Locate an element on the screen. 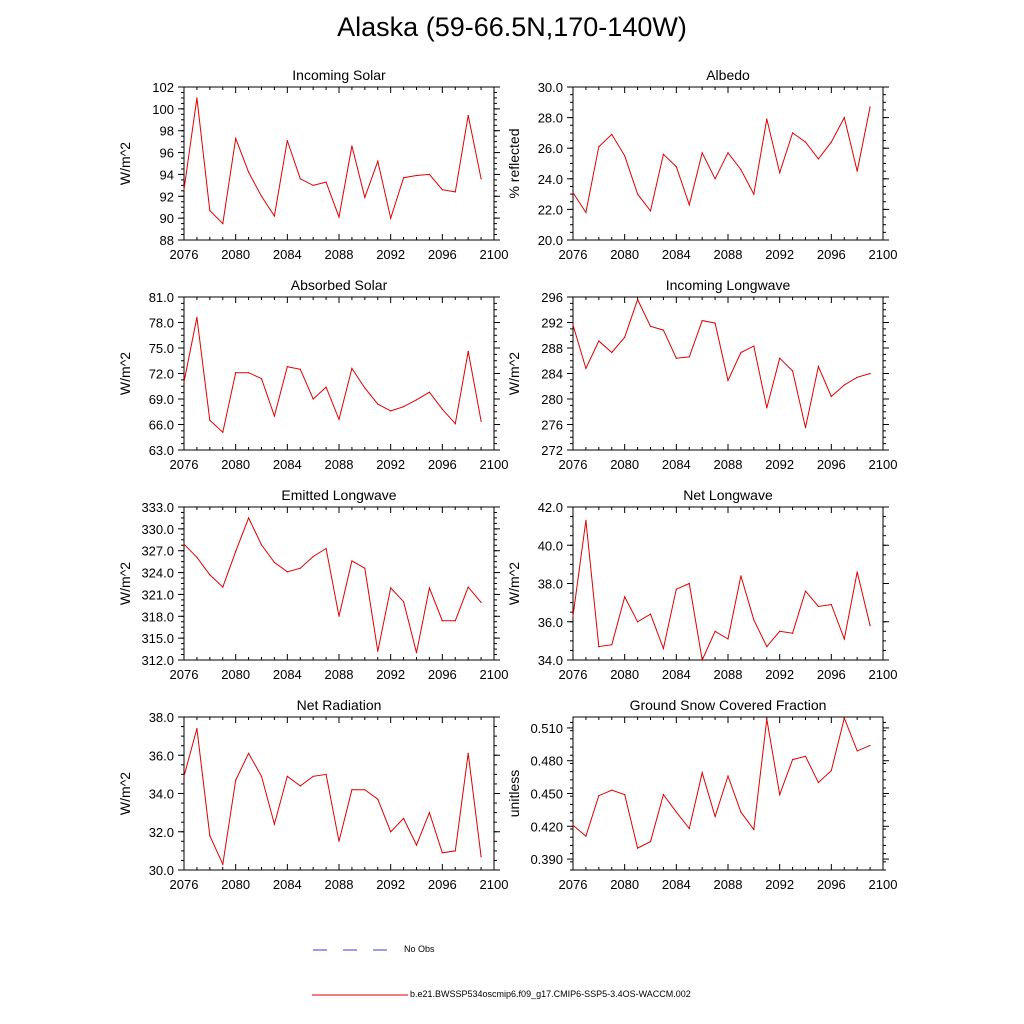 The width and height of the screenshot is (1024, 1024). y-tick-label: 0.450 is located at coordinates (546, 794).